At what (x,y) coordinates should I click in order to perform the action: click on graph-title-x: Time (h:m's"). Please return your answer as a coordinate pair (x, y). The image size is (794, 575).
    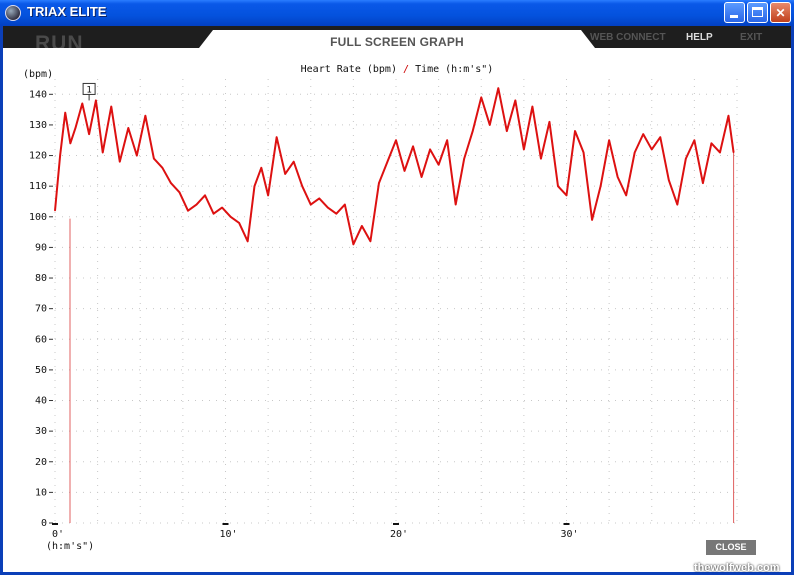
    Looking at the image, I should click on (454, 69).